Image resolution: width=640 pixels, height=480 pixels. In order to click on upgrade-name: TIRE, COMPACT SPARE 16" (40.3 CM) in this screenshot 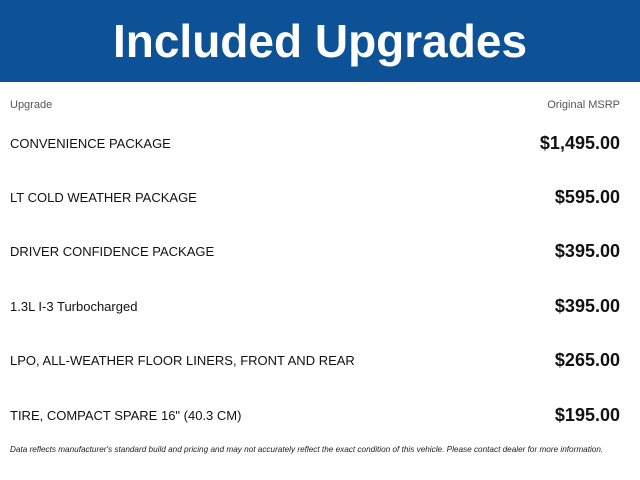, I will do `click(126, 415)`.